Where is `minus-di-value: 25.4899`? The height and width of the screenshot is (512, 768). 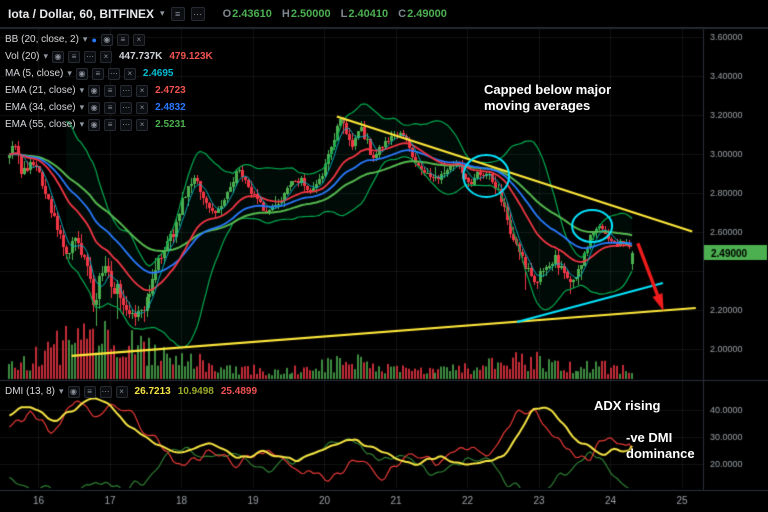 minus-di-value: 25.4899 is located at coordinates (239, 391).